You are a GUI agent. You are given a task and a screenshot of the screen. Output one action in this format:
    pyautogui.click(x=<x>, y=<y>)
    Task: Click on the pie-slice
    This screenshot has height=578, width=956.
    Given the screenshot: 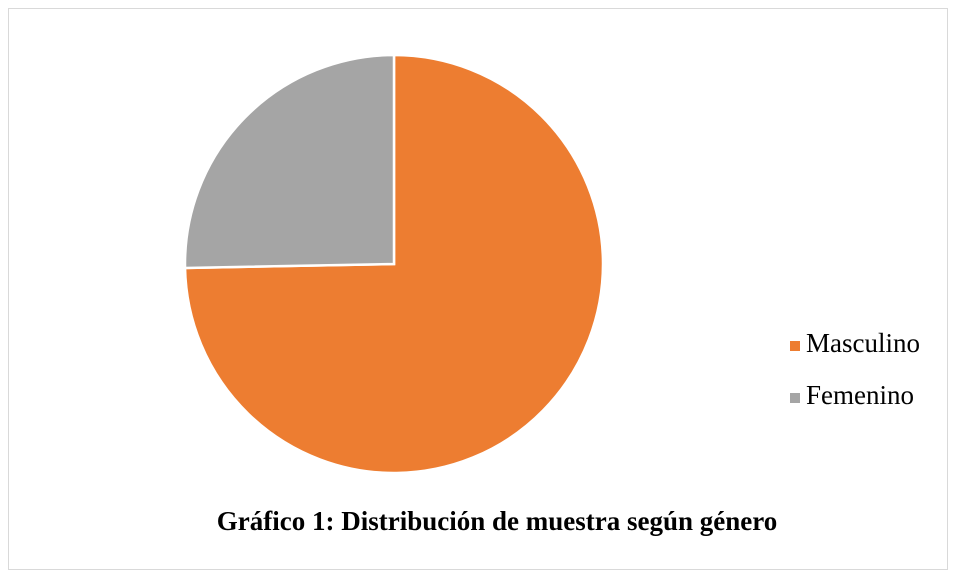 What is the action you would take?
    pyautogui.click(x=289, y=161)
    